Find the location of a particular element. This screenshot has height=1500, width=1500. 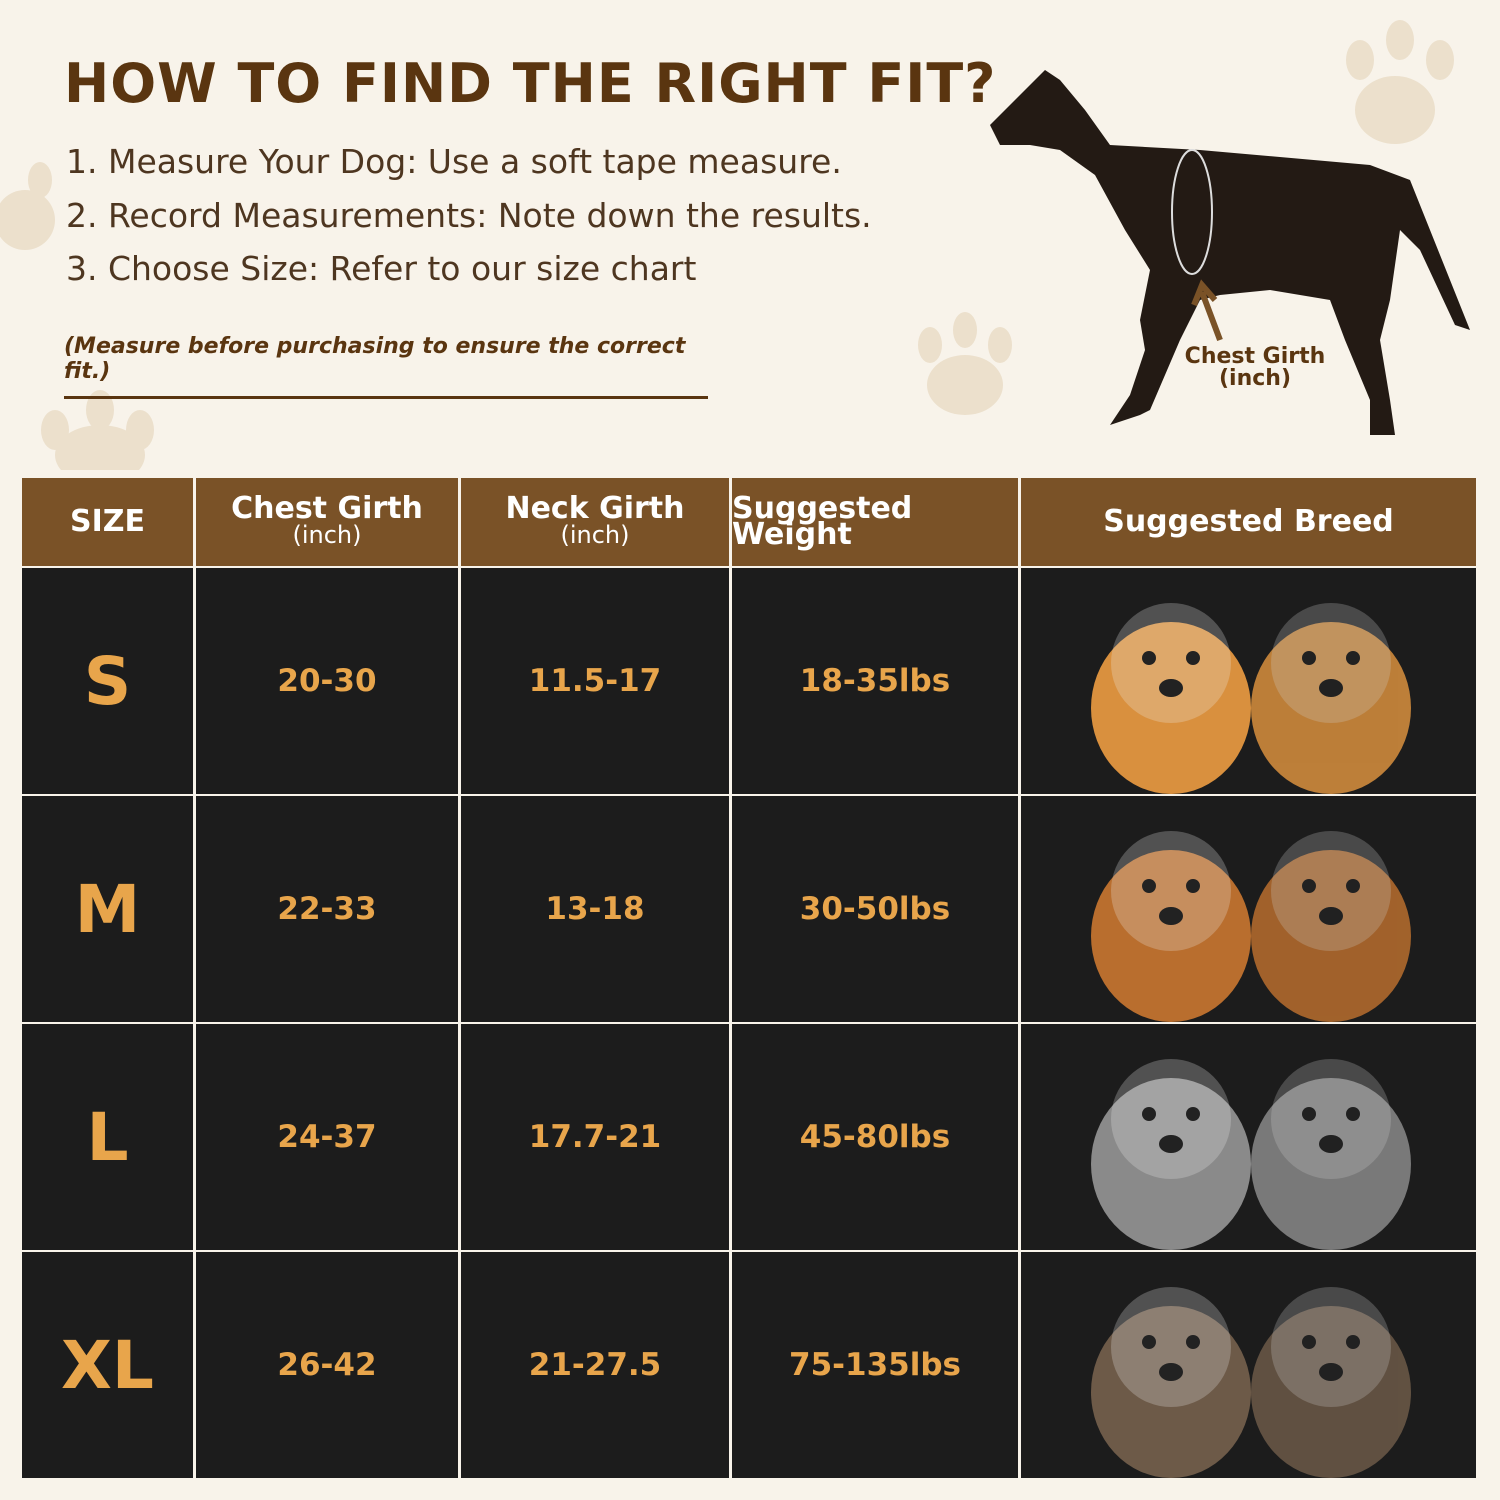

column-label: Chest Girth is located at coordinates (327, 508).